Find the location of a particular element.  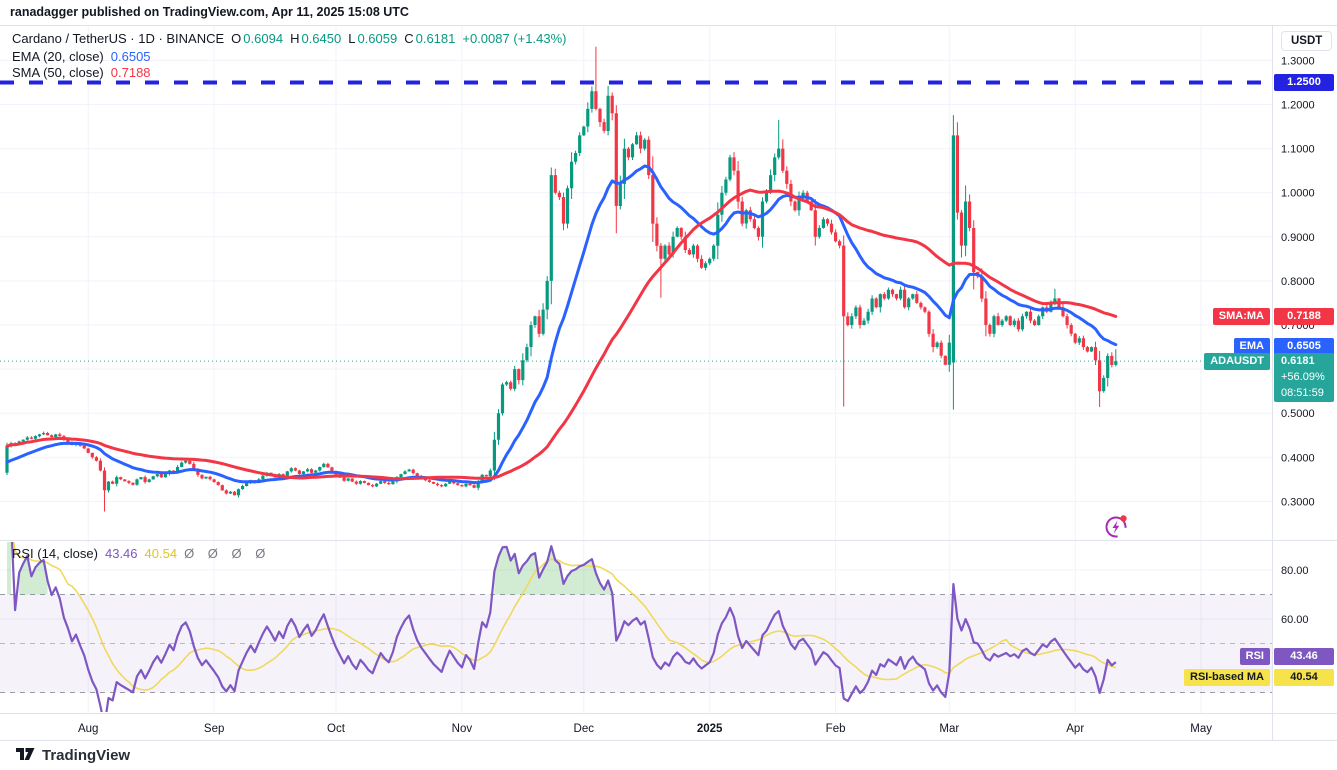

svg-text: 60.00 is located at coordinates (1295, 620).